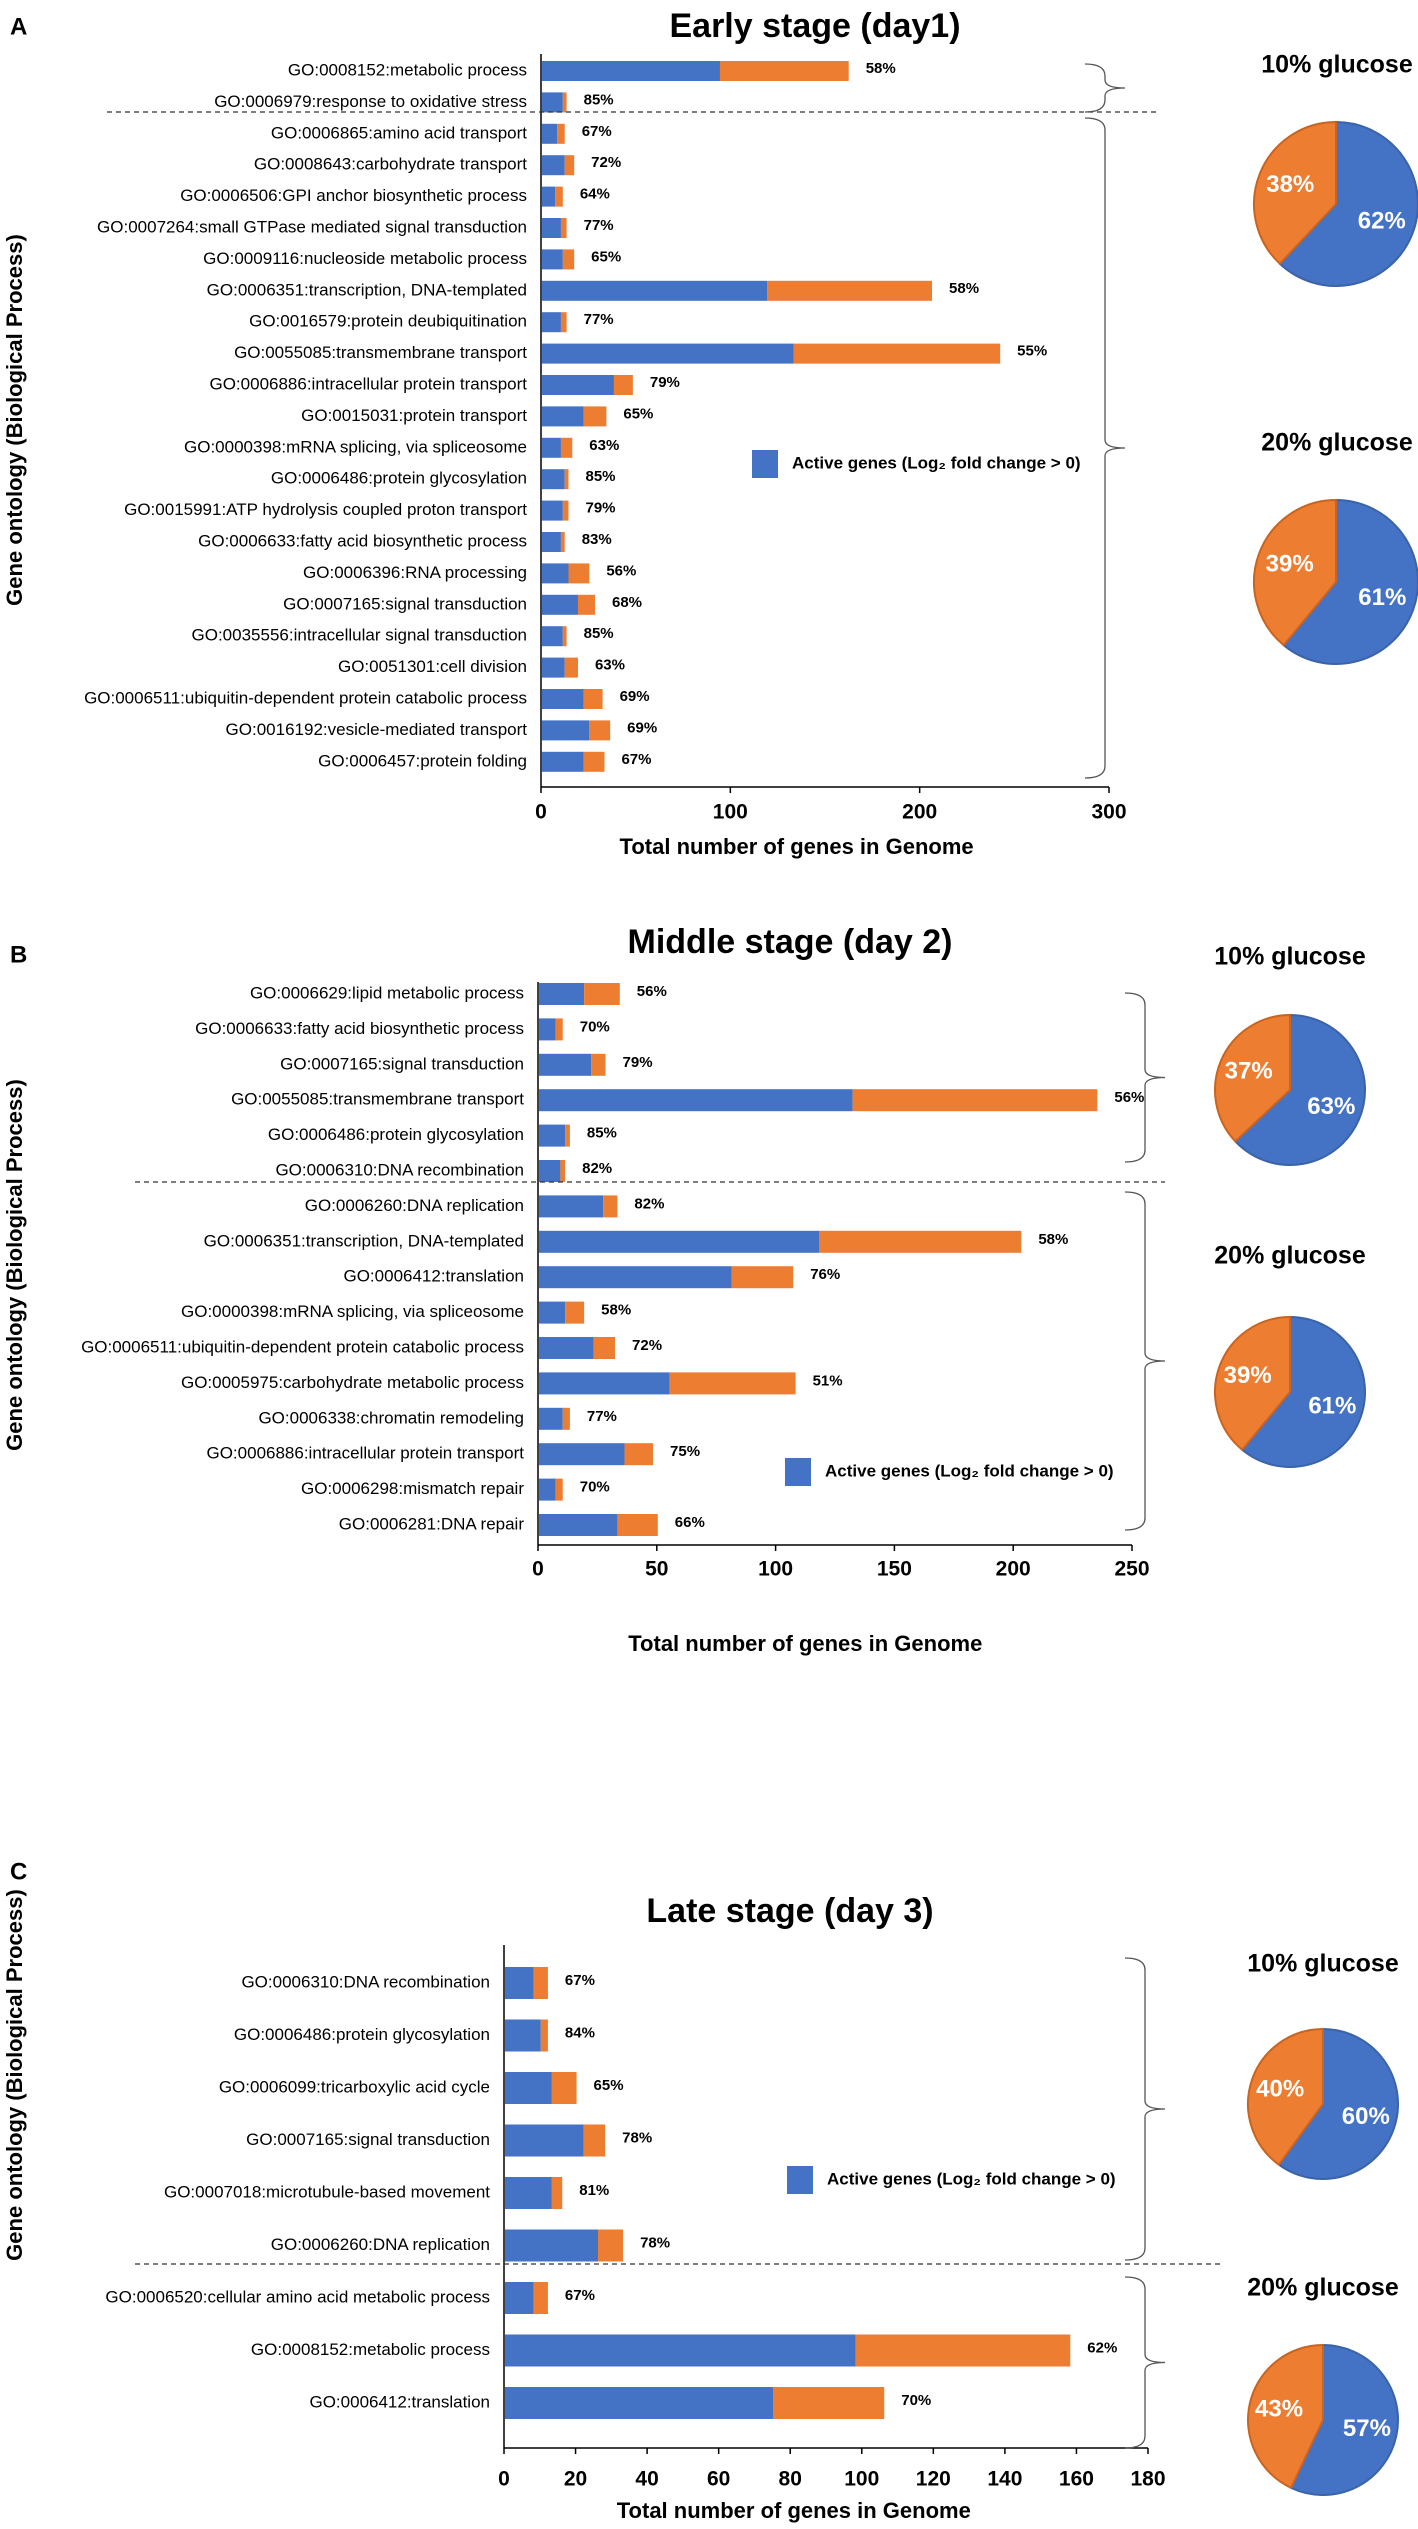  I want to click on bar-percent-label: 75%, so click(685, 1451).